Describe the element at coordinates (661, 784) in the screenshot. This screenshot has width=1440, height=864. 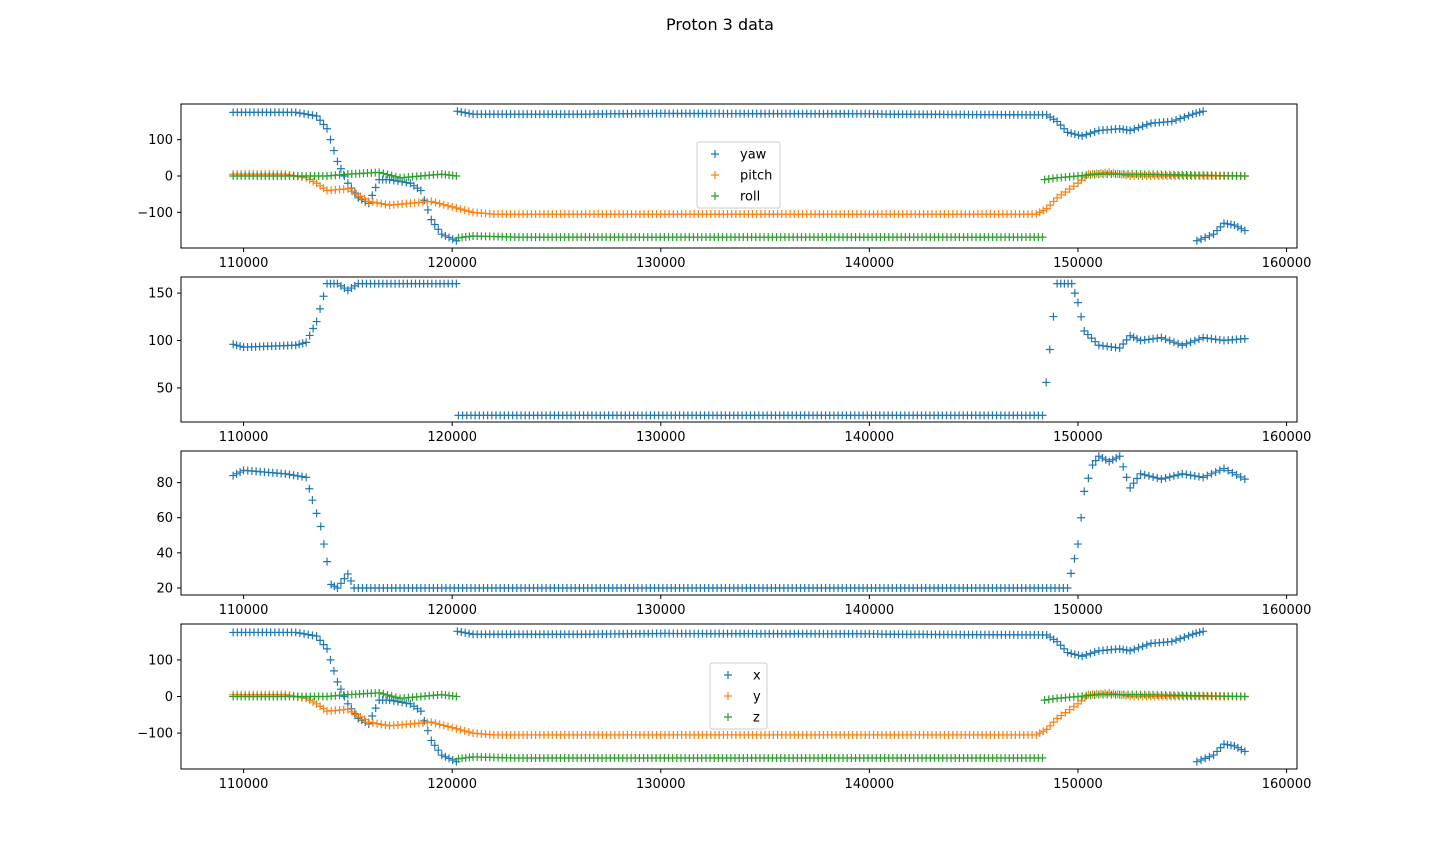
I see `x-tick-label: 130000` at that location.